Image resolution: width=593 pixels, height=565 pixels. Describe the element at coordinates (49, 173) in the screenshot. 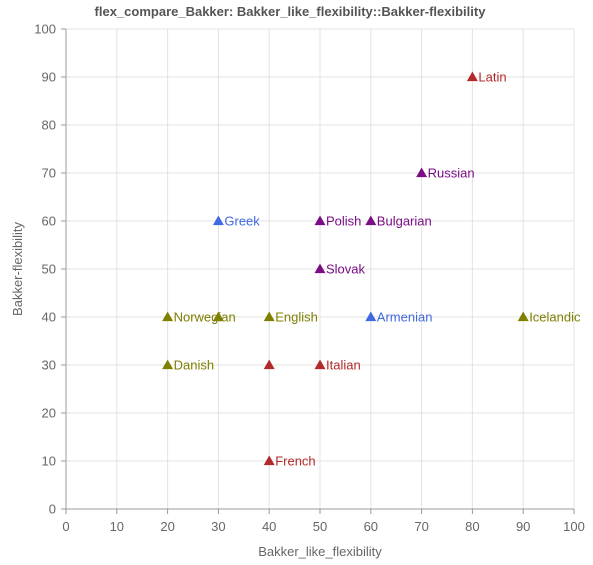

I see `y-tick-label: 70` at that location.